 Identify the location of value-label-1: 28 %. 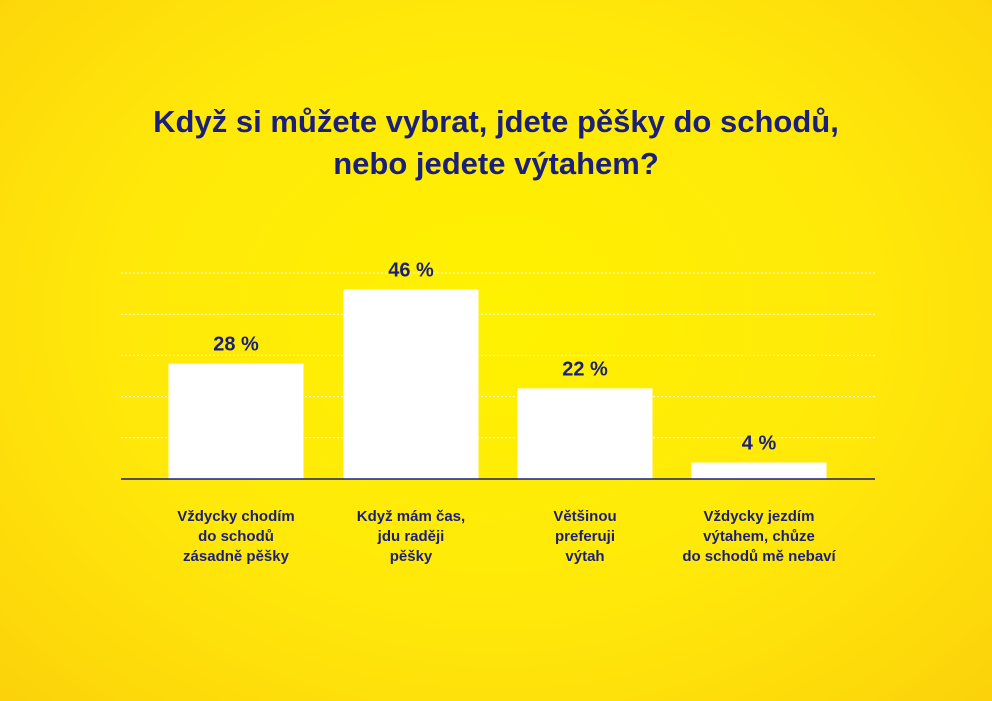
(236, 345).